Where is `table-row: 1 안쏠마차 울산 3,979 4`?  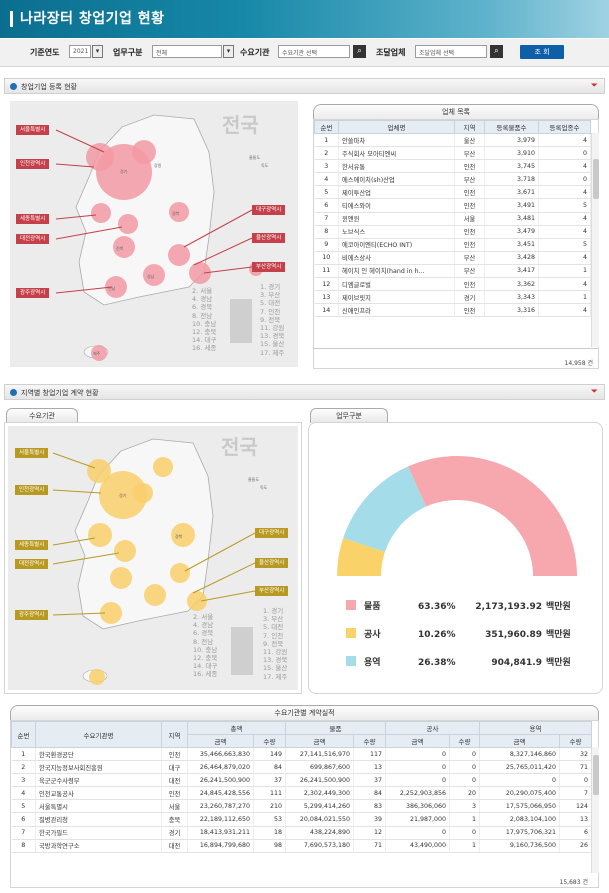 table-row: 1 안쏠마차 울산 3,979 4 is located at coordinates (452, 140).